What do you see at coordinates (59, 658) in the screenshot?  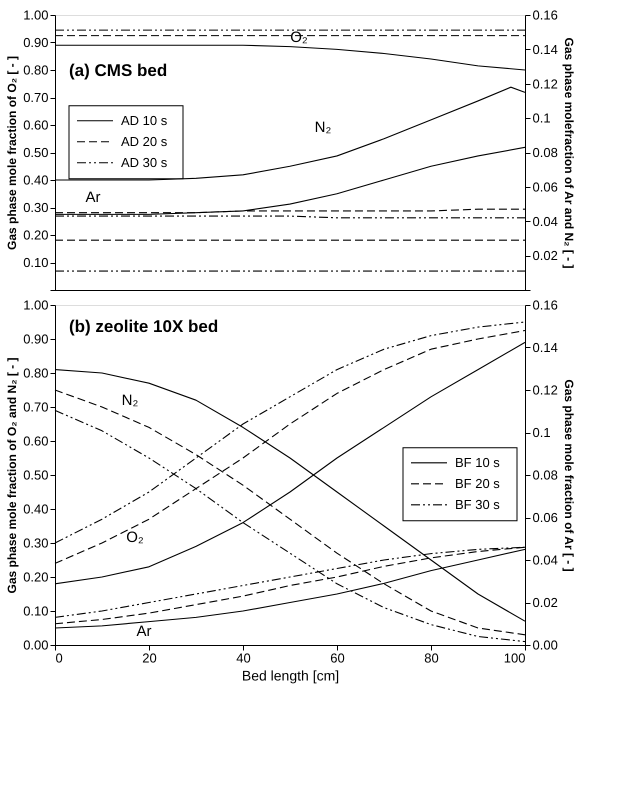 I see `x-tick-label: 0` at bounding box center [59, 658].